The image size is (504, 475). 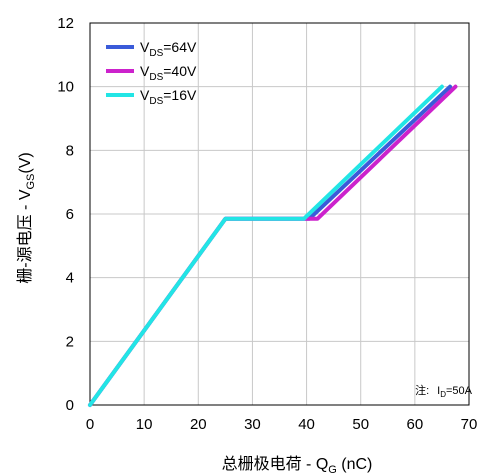 What do you see at coordinates (252, 424) in the screenshot?
I see `x-tick-label: 30` at bounding box center [252, 424].